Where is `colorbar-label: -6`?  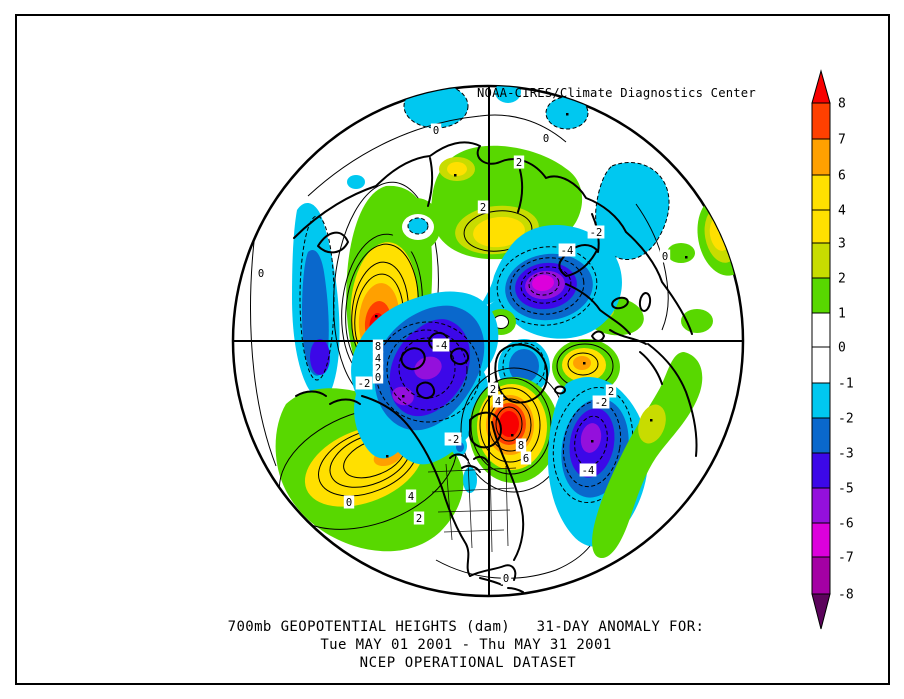 colorbar-label: -6 is located at coordinates (846, 524).